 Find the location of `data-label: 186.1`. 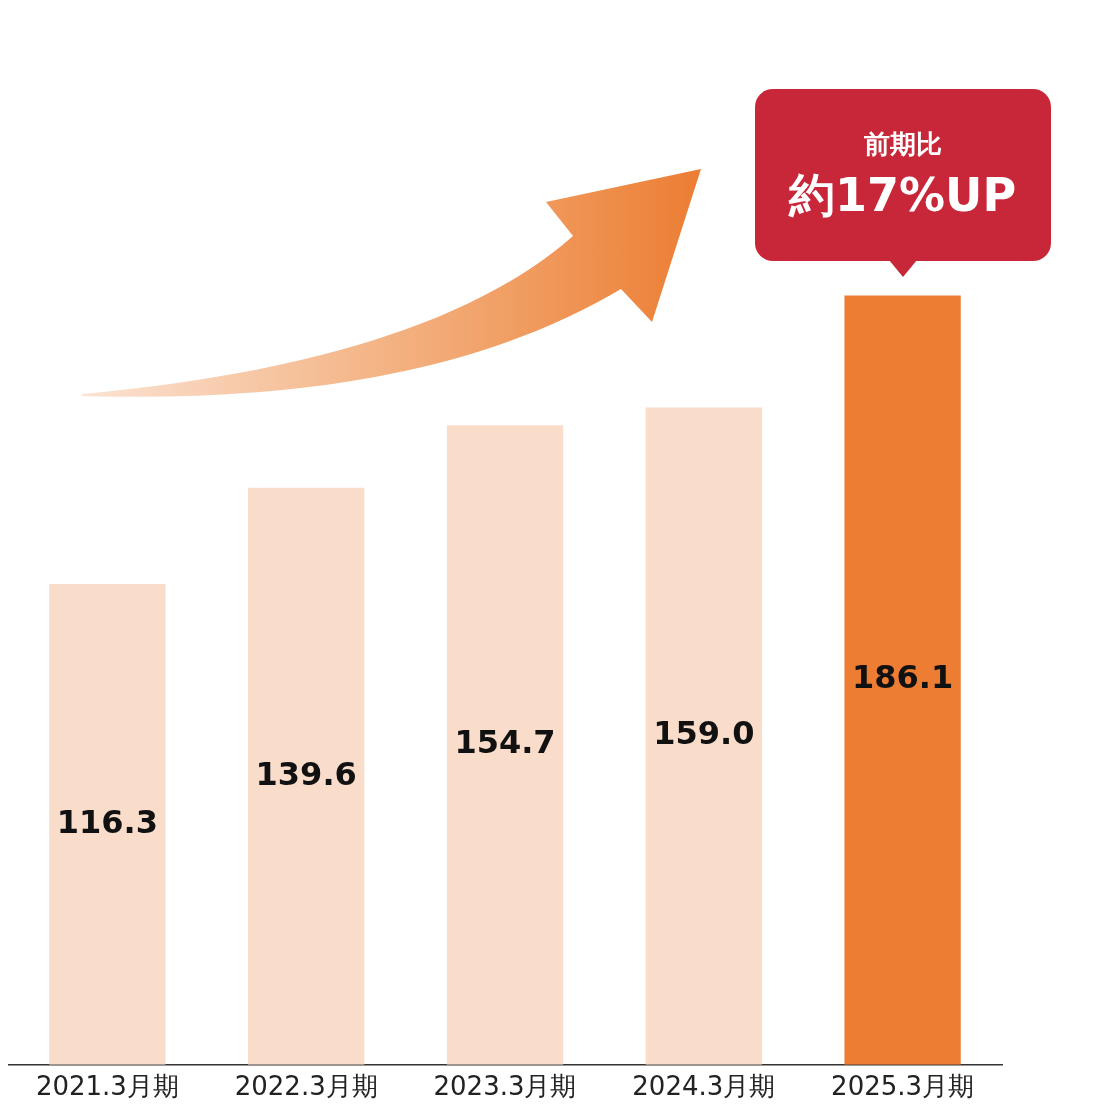

data-label: 186.1 is located at coordinates (902, 677).